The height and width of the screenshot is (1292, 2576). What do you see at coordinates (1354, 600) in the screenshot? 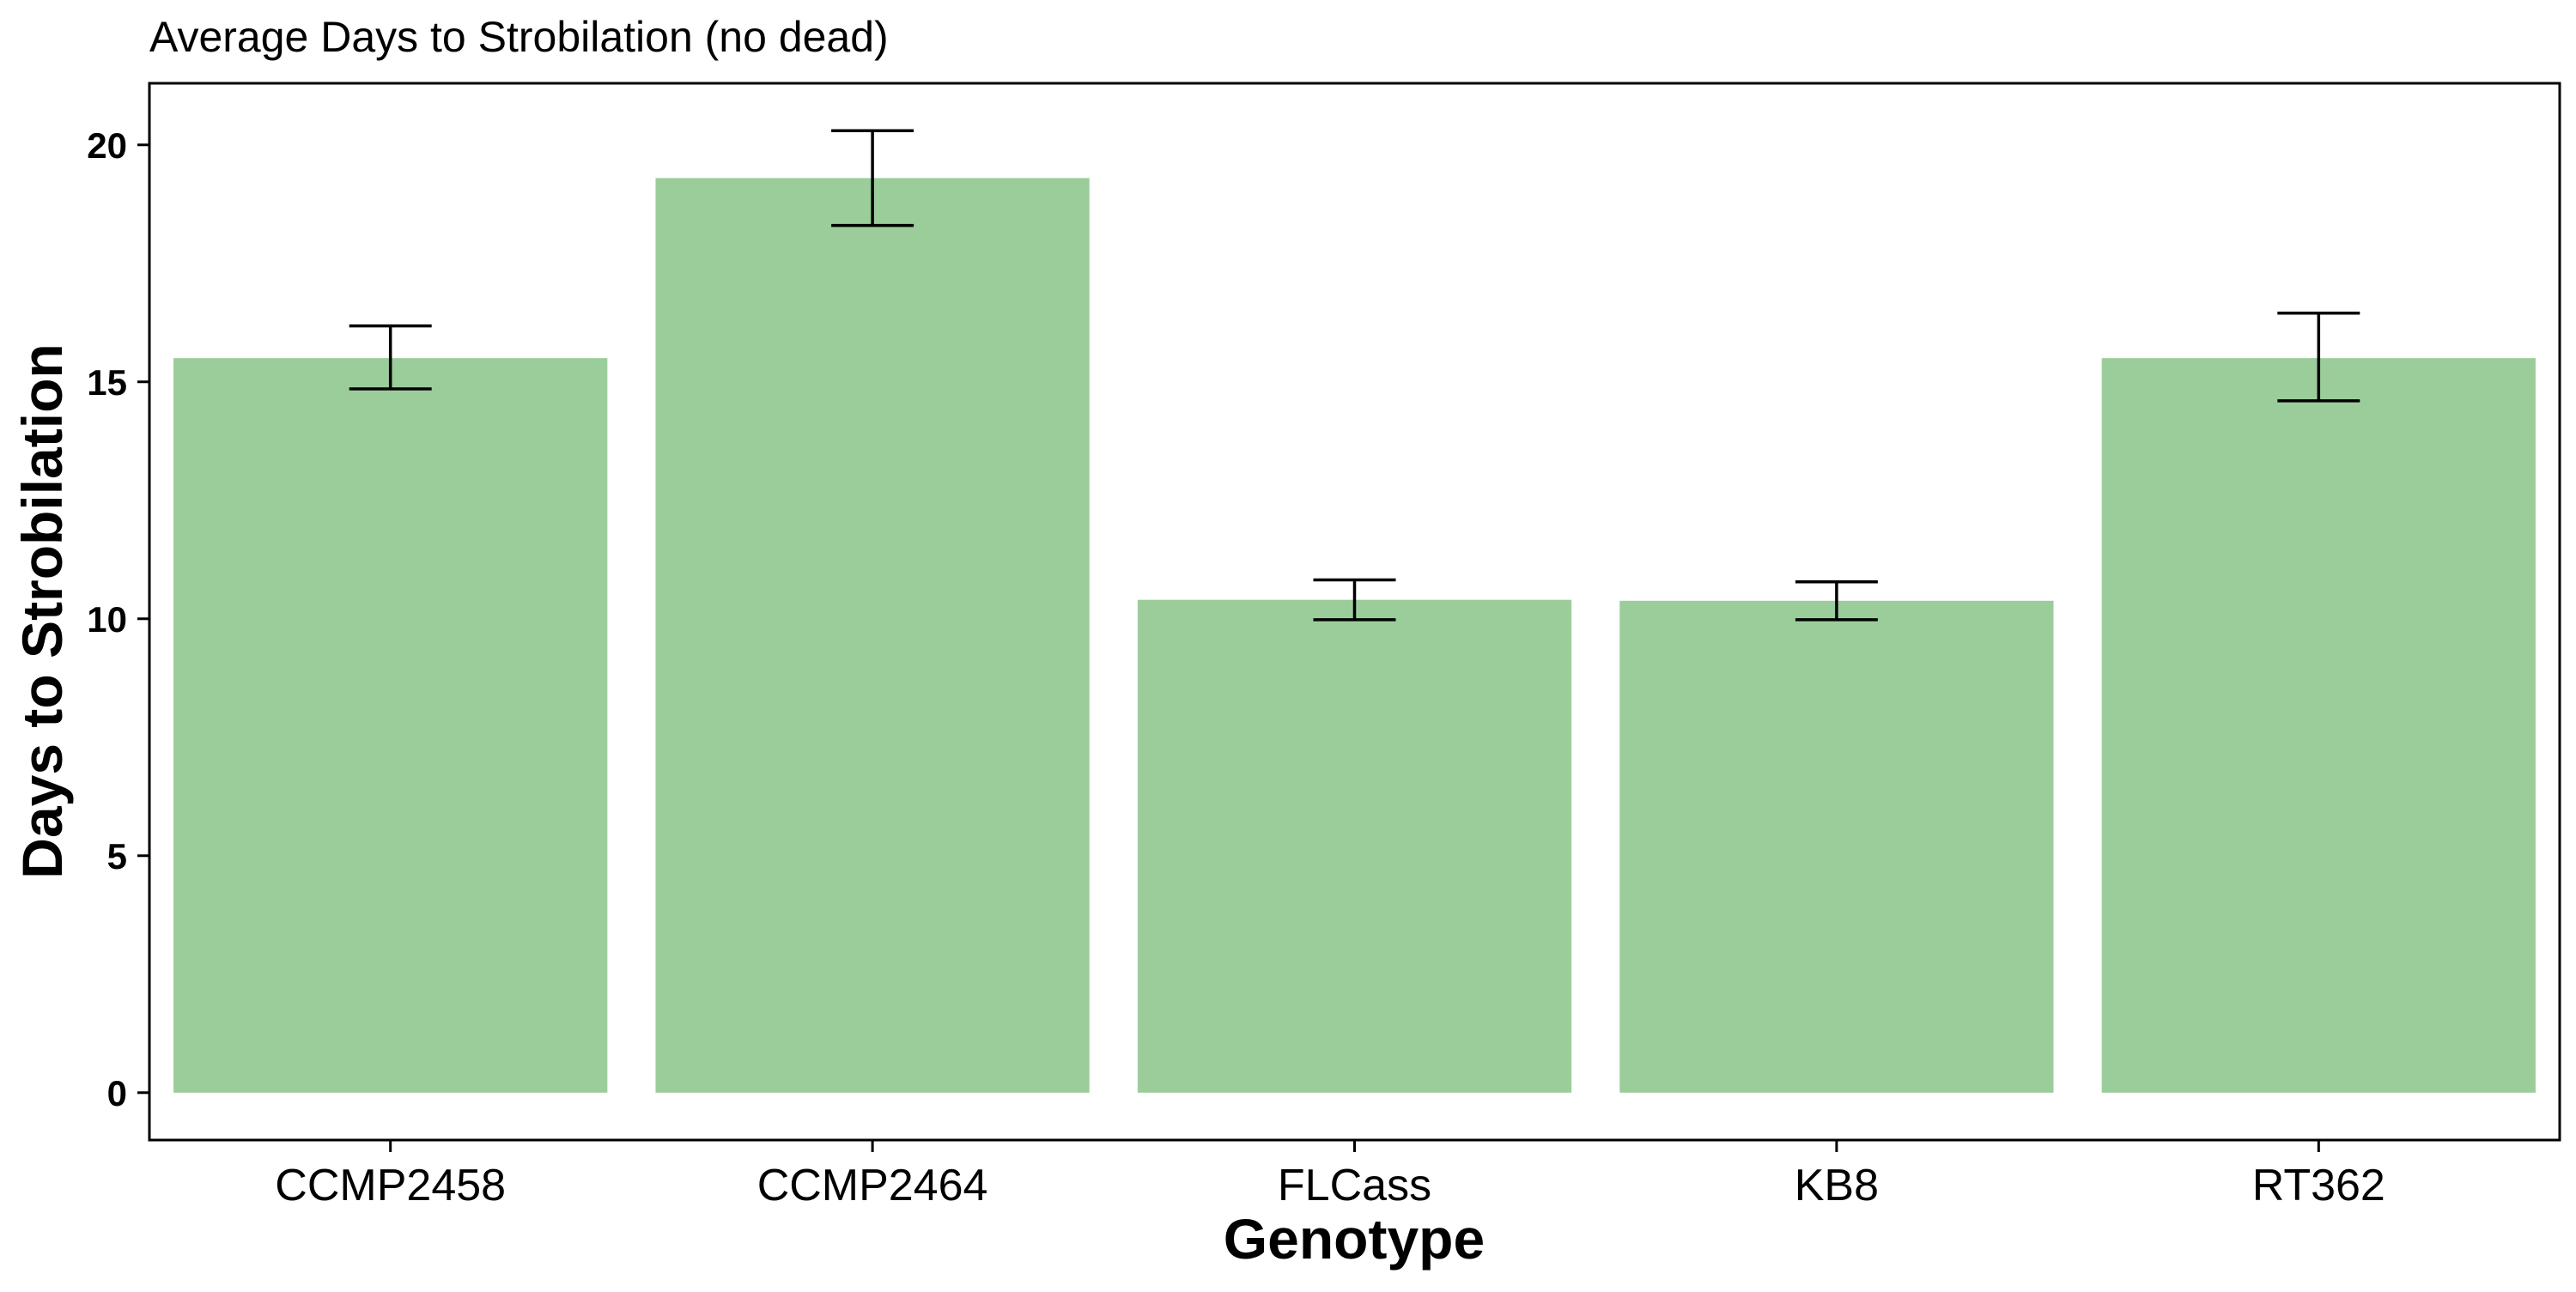
I see `error-bar-flcass` at bounding box center [1354, 600].